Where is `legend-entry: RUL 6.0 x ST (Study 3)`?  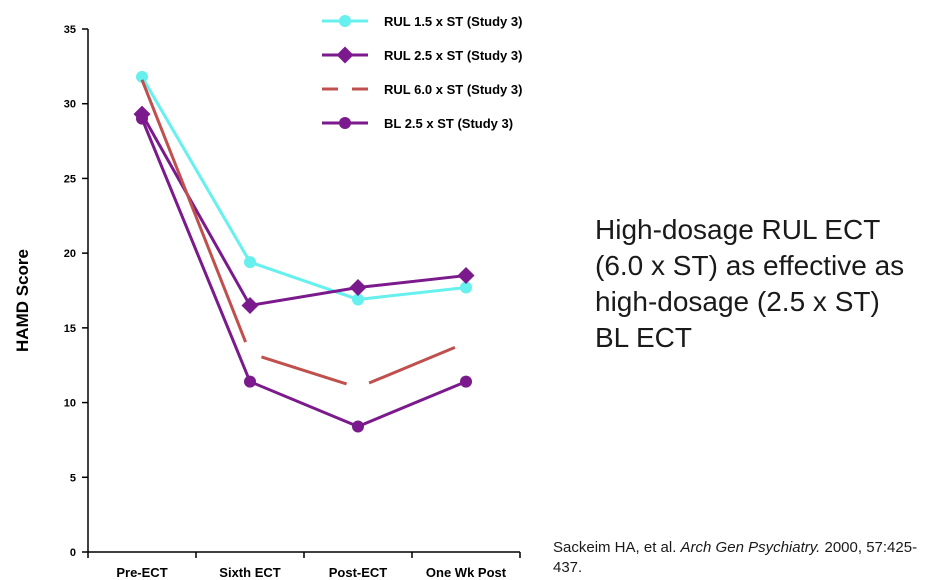
legend-entry: RUL 6.0 x ST (Study 3) is located at coordinates (422, 89).